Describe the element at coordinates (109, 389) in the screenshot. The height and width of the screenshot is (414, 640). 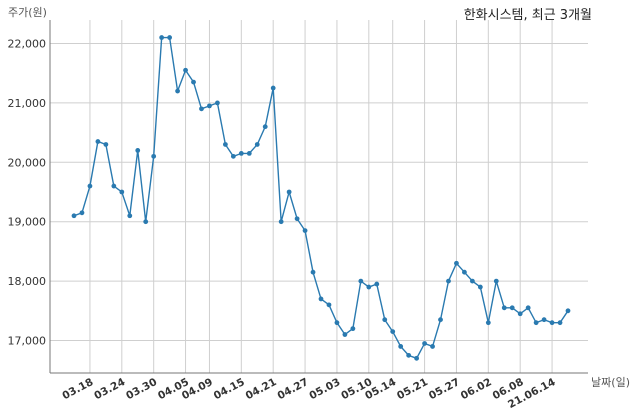
I see `x-tick-label: 03.24` at that location.